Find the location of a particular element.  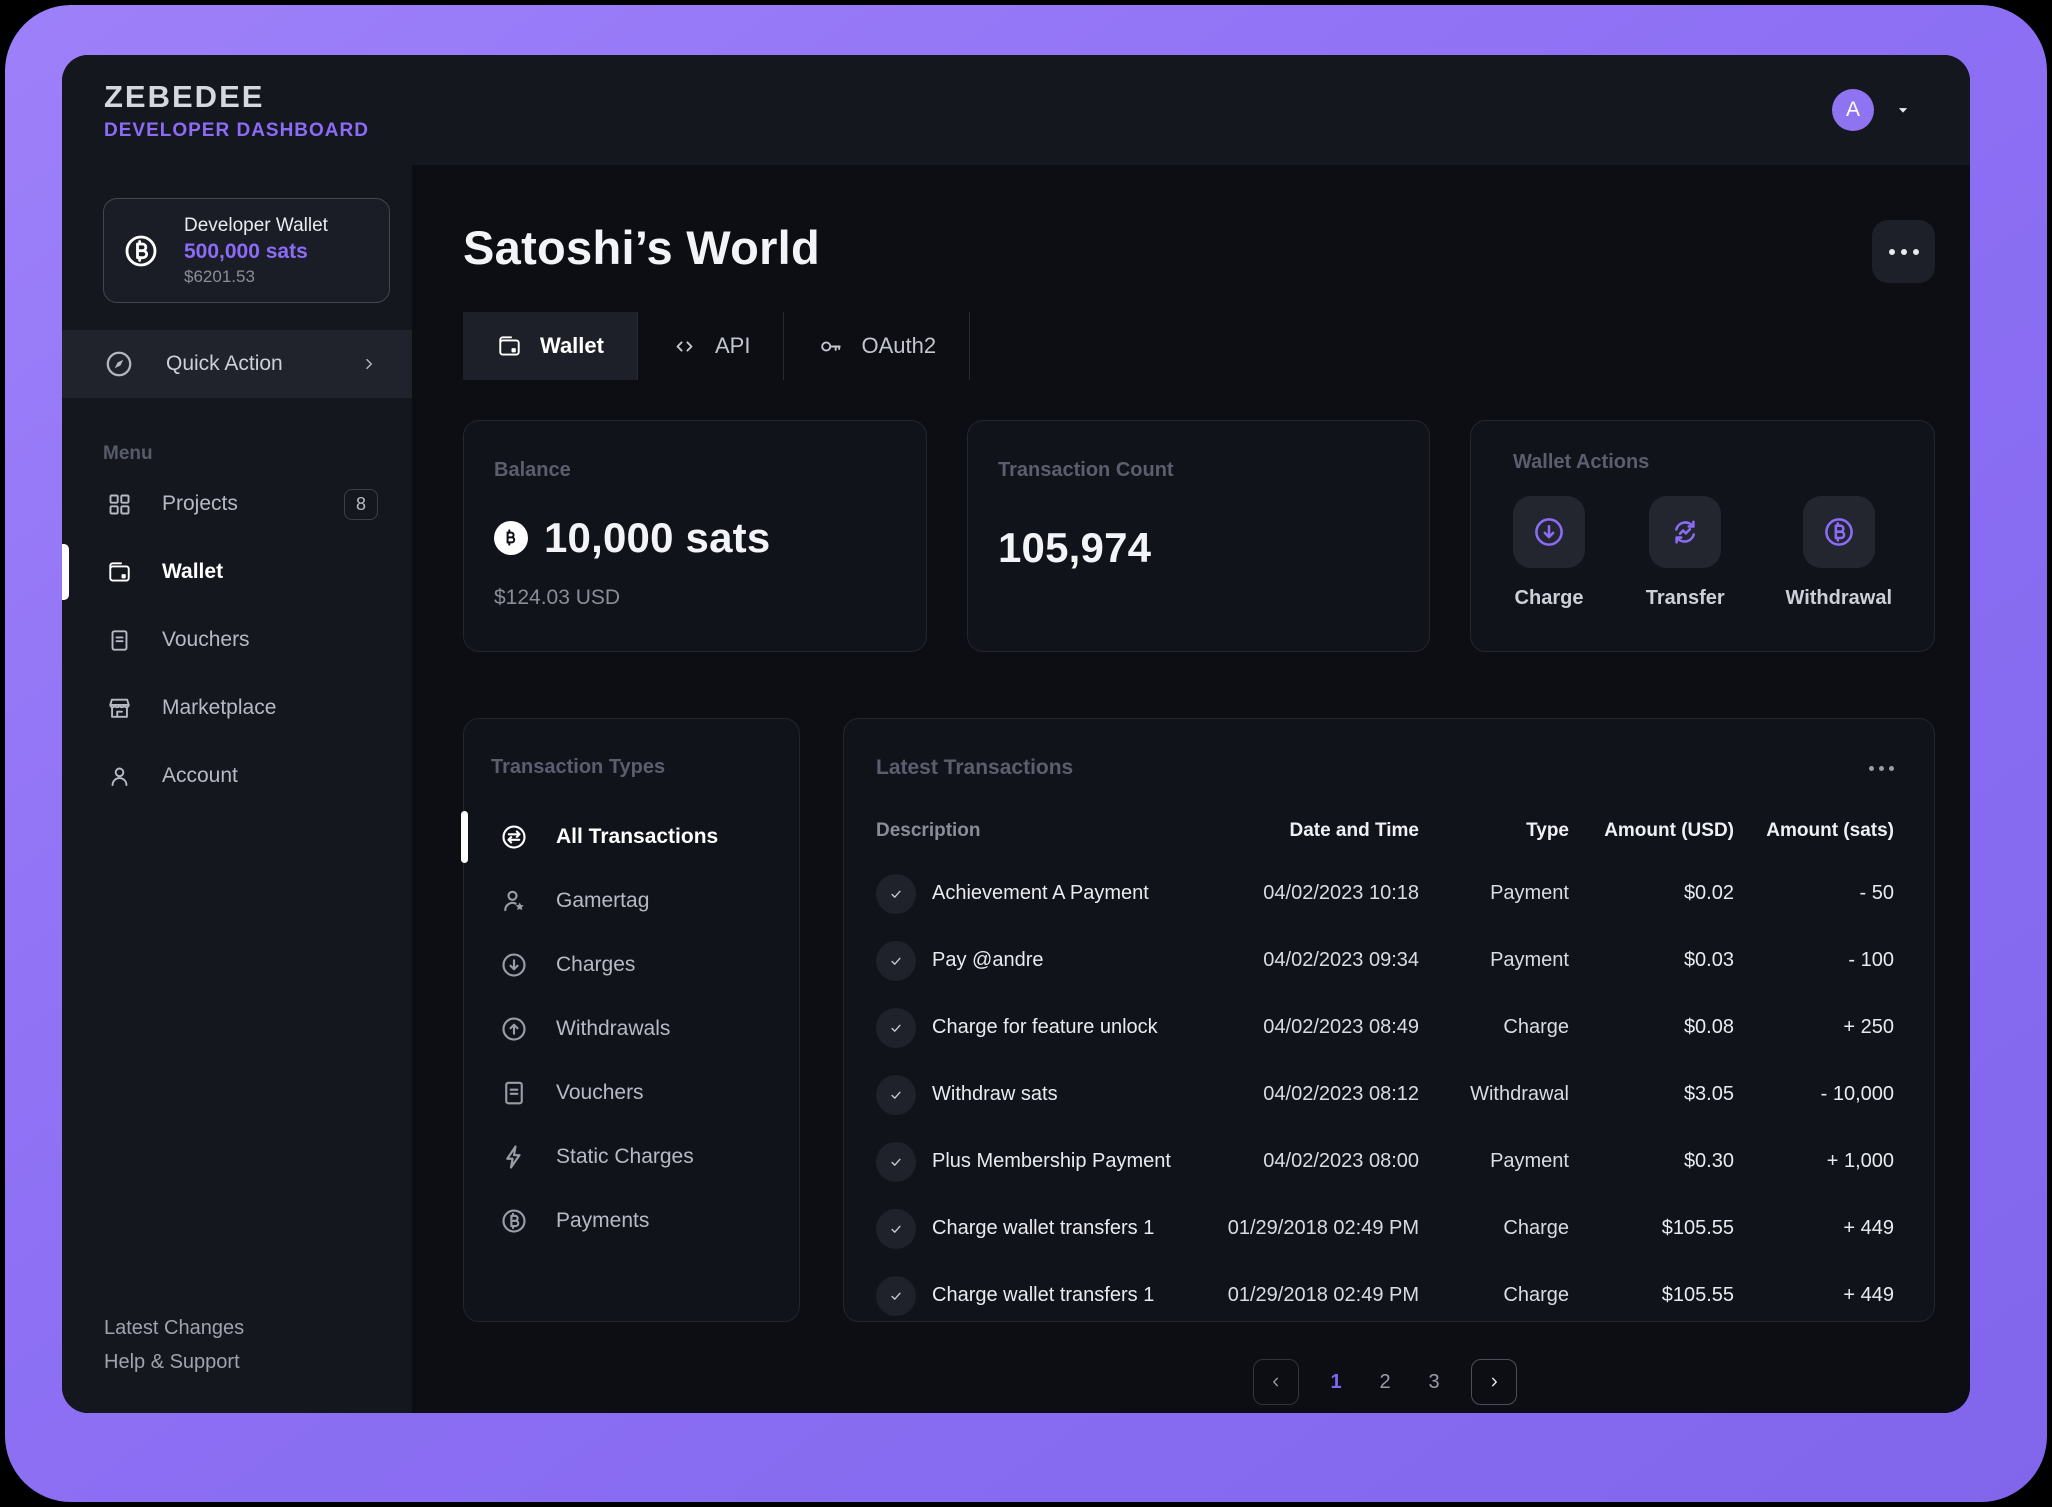

person-icon is located at coordinates (119, 776).